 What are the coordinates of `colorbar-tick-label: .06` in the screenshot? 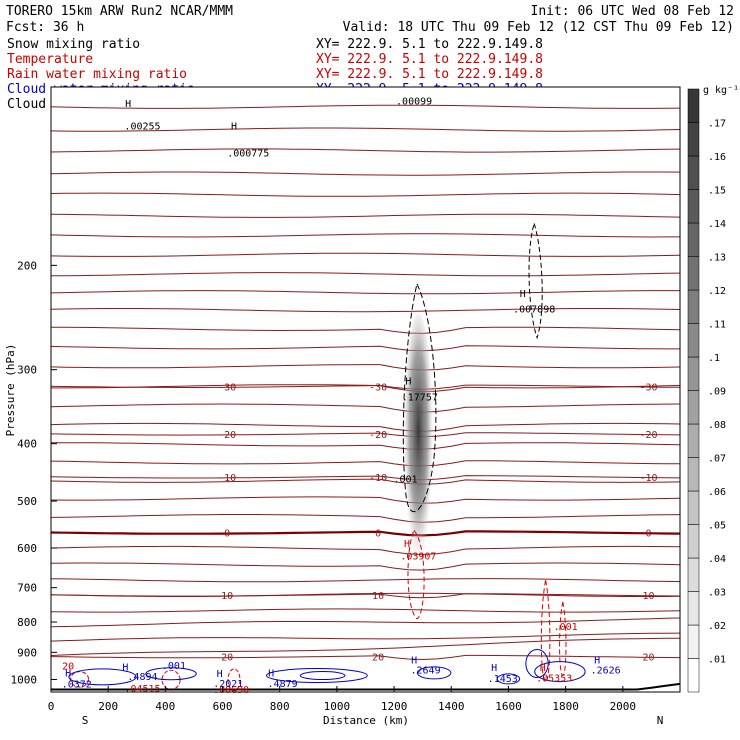 It's located at (717, 492).